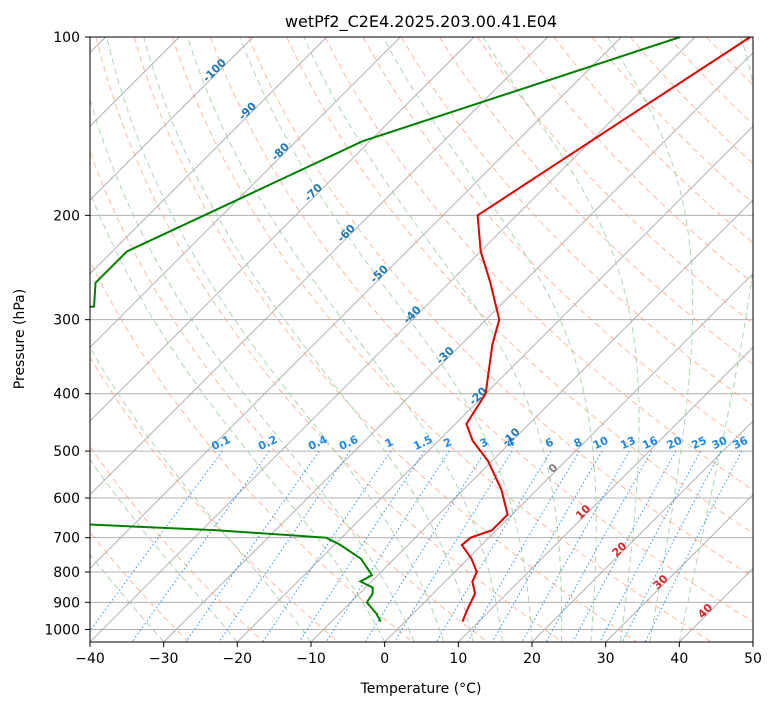  What do you see at coordinates (675, 443) in the screenshot?
I see `mixing-ratio-label: 20` at bounding box center [675, 443].